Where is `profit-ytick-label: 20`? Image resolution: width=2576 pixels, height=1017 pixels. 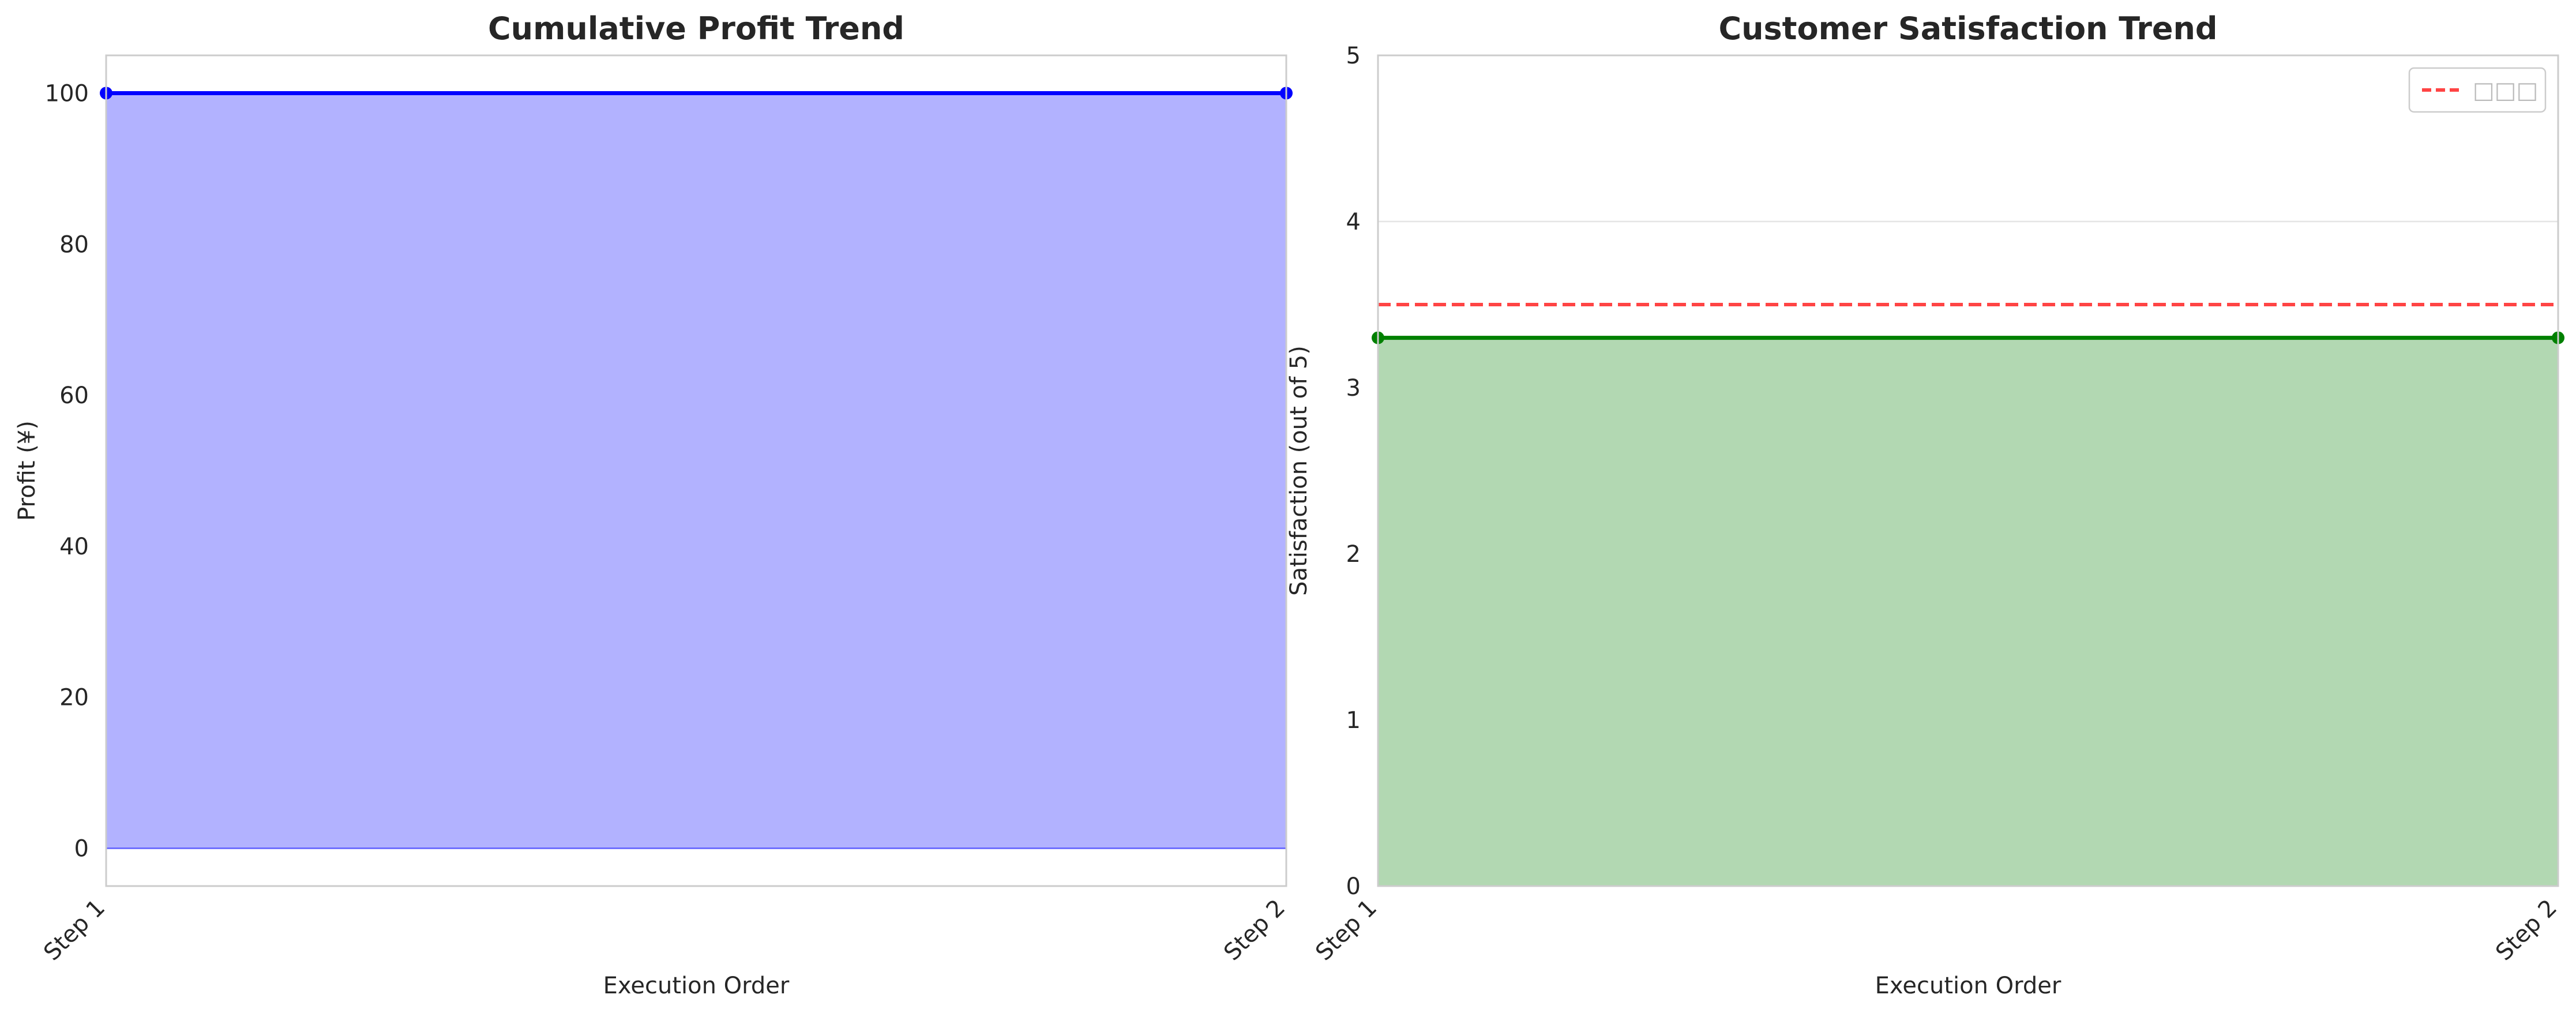
profit-ytick-label: 20 is located at coordinates (74, 698).